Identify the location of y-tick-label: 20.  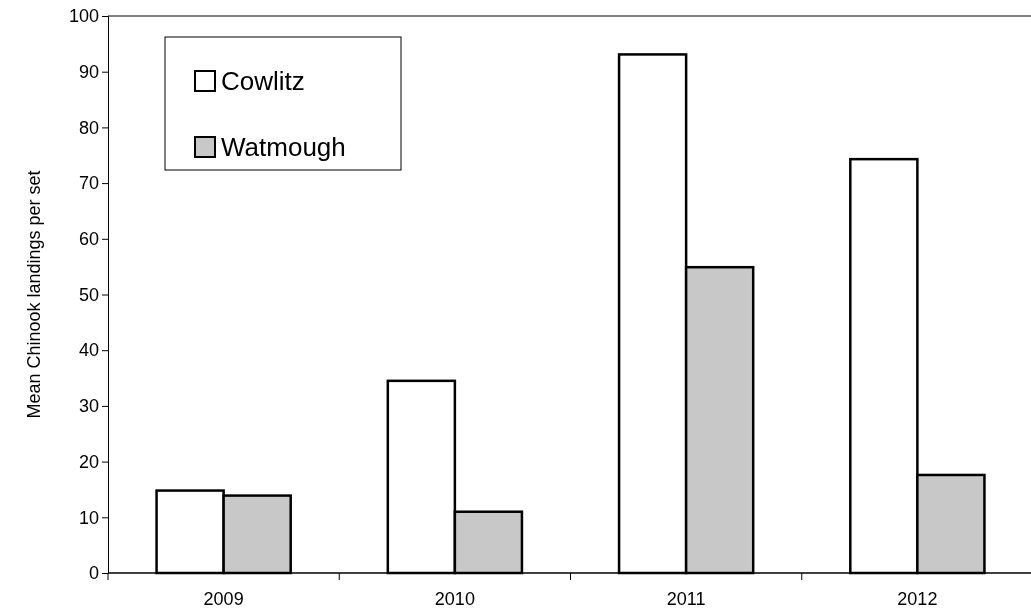
(88, 461).